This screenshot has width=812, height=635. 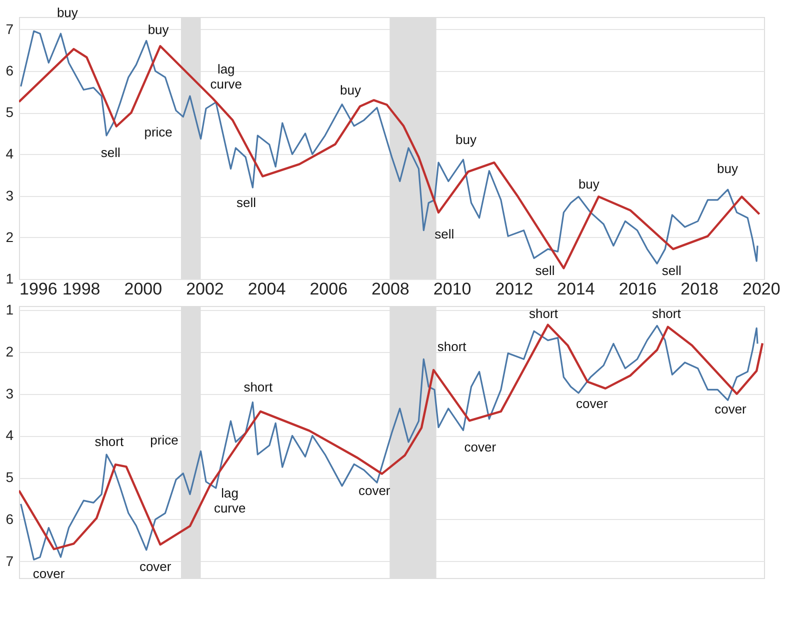 What do you see at coordinates (761, 289) in the screenshot?
I see `x-tick-label: 2020` at bounding box center [761, 289].